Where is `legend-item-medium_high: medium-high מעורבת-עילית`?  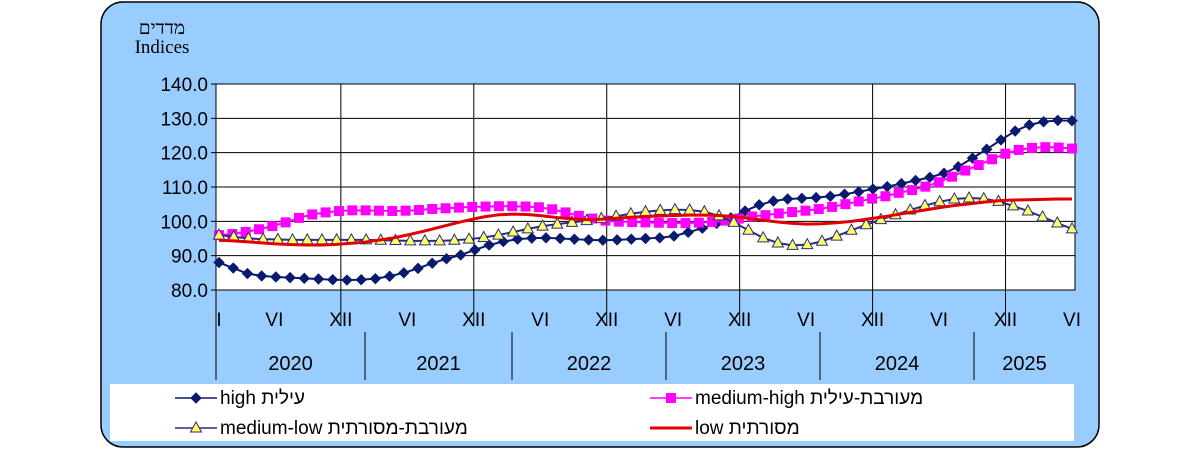
legend-item-medium_high: medium-high מעורבת-עילית is located at coordinates (786, 398).